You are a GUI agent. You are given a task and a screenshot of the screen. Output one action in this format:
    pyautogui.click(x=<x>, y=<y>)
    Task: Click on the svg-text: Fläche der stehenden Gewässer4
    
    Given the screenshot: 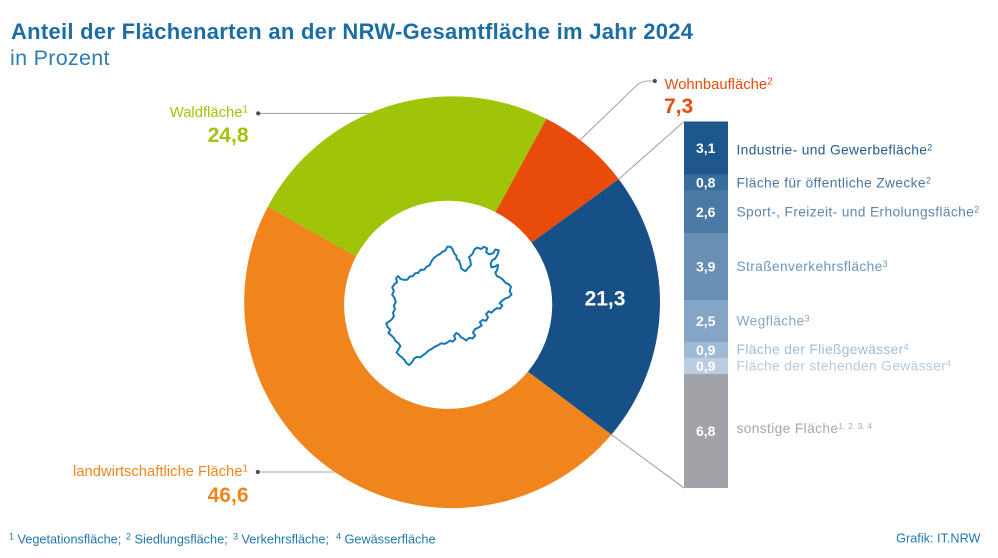 What is the action you would take?
    pyautogui.click(x=844, y=365)
    